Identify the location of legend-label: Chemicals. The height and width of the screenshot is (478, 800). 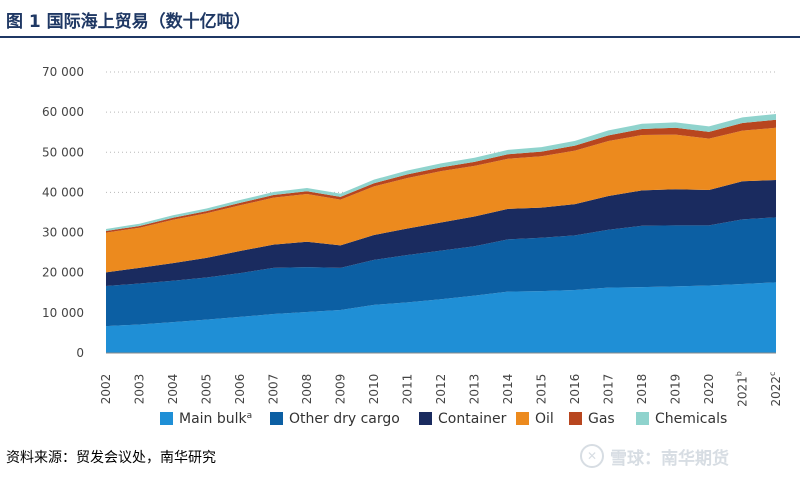
(691, 419).